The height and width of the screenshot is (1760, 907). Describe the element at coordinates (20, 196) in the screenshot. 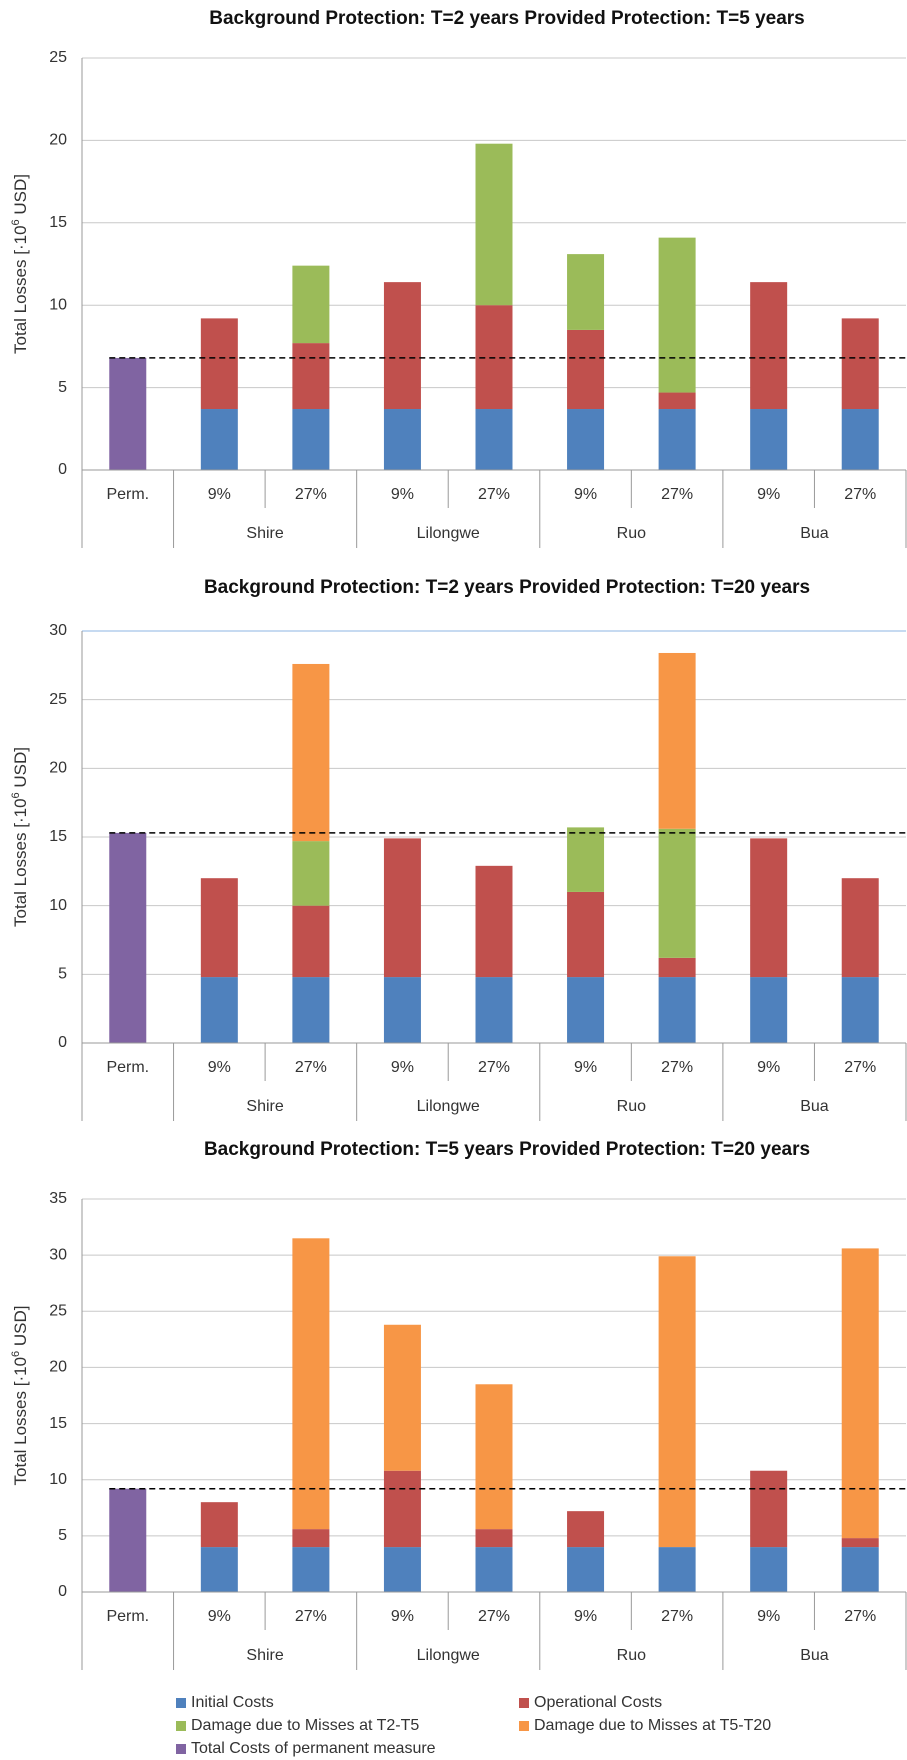

I see `y-axis-label-part: USD]` at that location.